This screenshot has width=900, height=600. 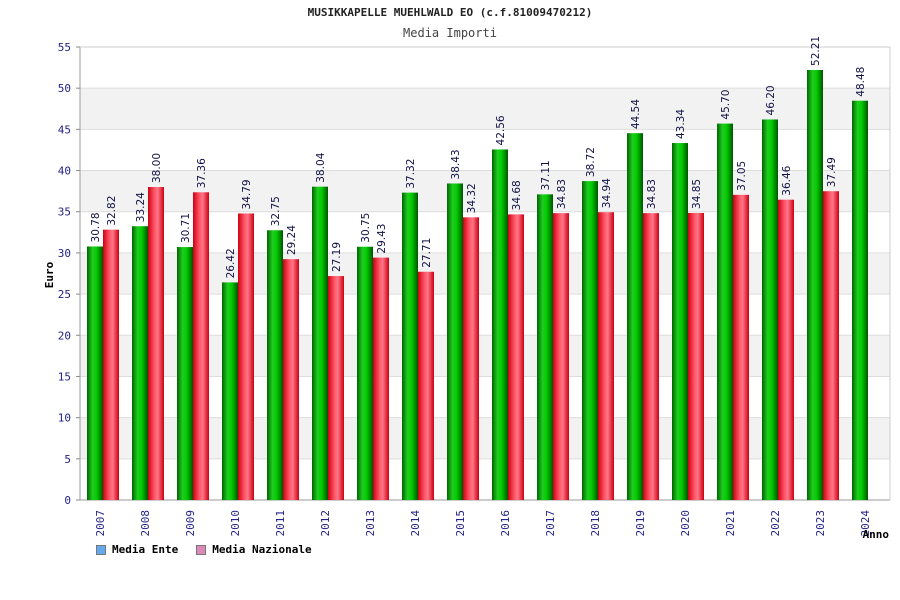 I want to click on bar-ente-2018, so click(x=590, y=340).